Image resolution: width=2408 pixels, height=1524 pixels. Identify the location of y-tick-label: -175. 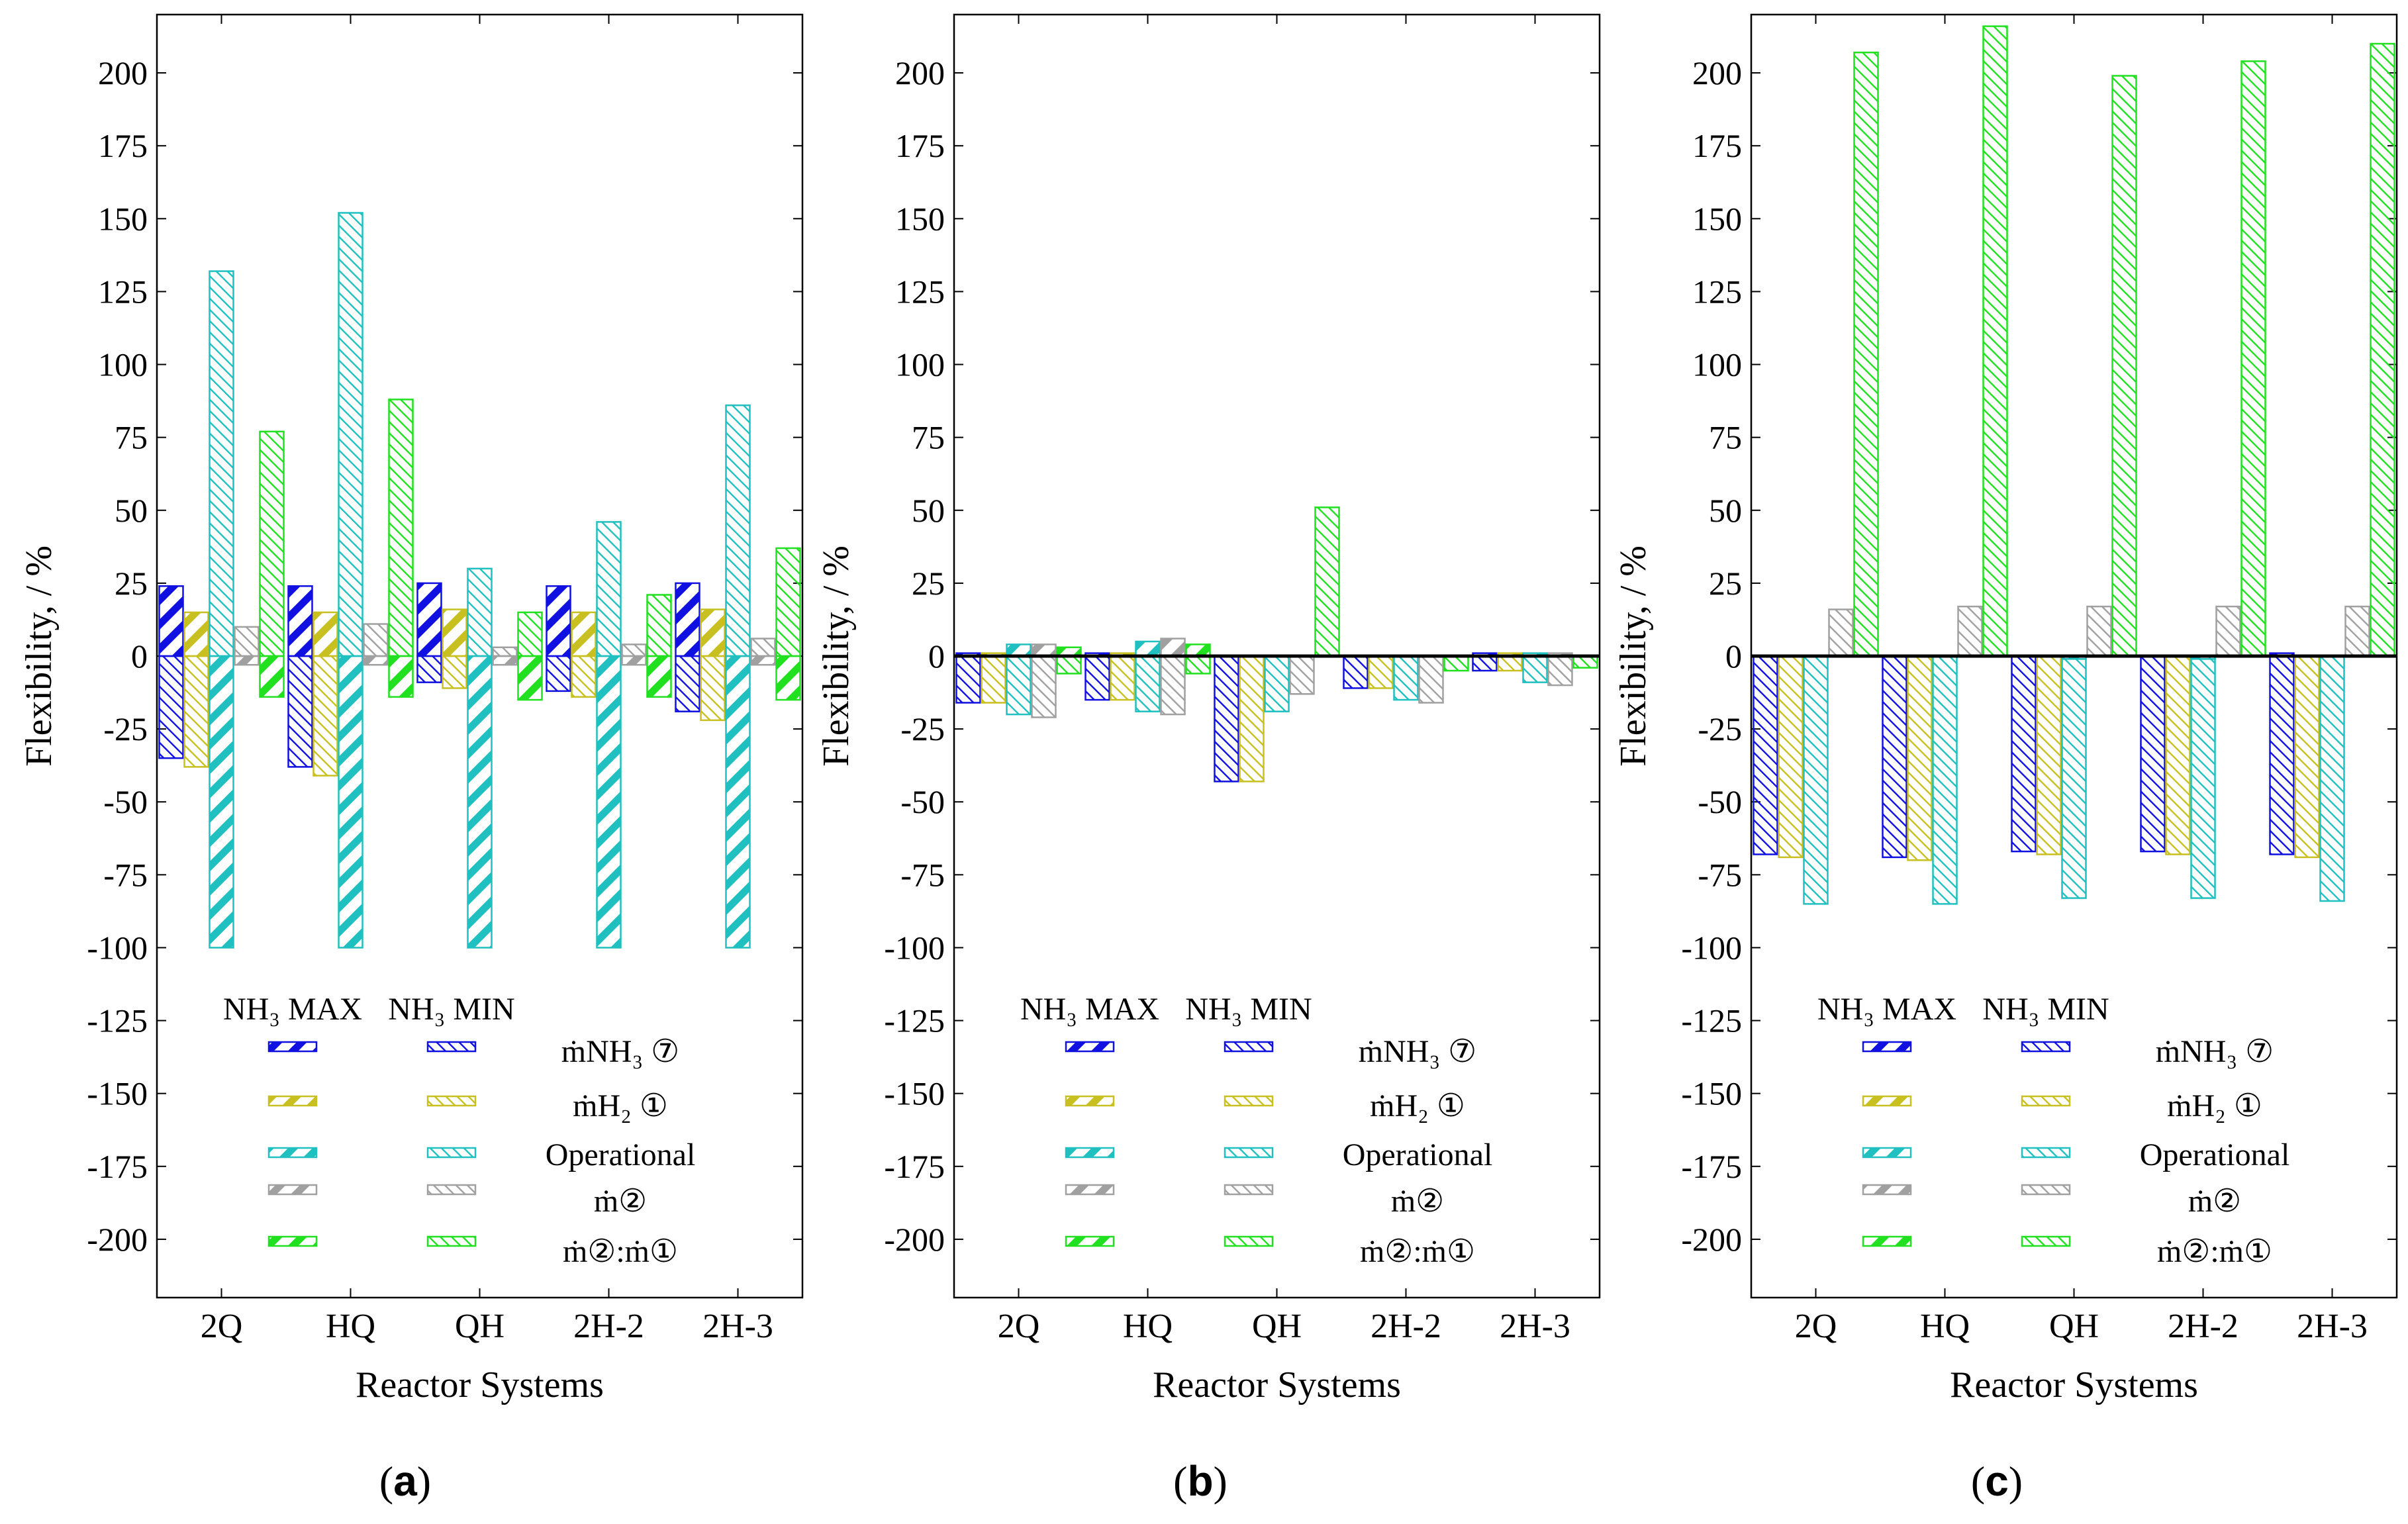
(914, 1166).